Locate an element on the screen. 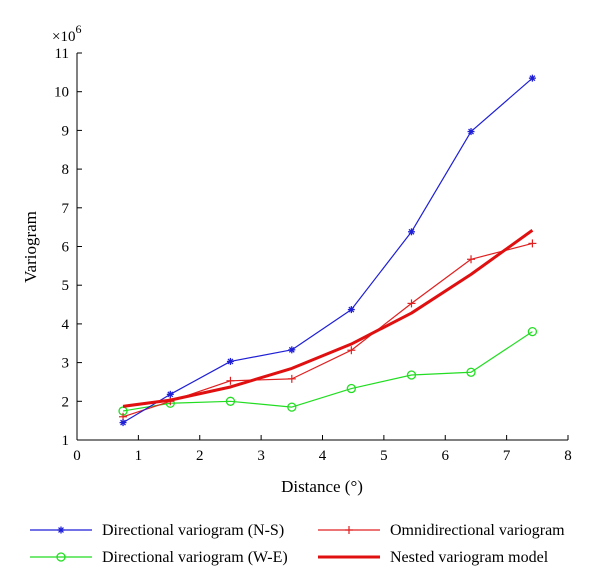  y-tick-label: 3 is located at coordinates (66, 364).